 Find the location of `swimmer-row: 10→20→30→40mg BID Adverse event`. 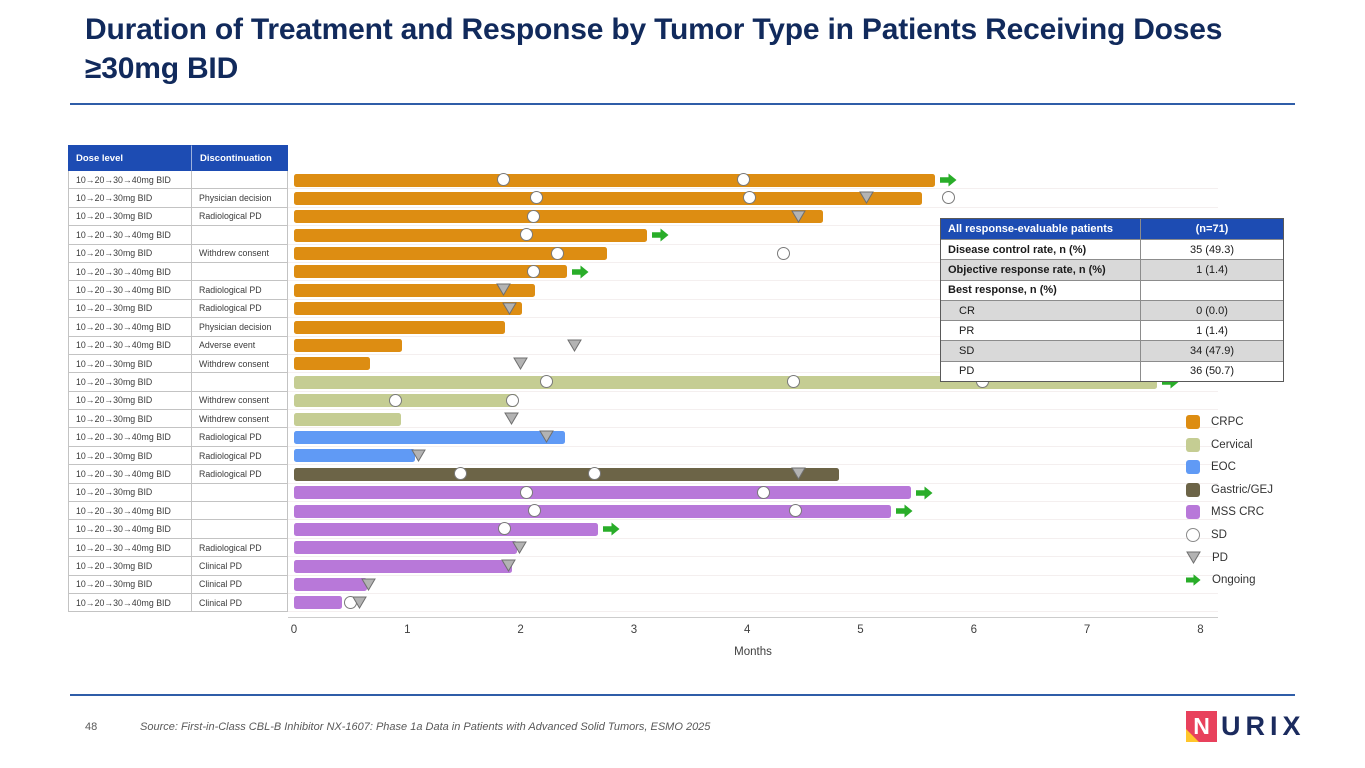

swimmer-row: 10→20→30→40mg BID Adverse event is located at coordinates (643, 345).